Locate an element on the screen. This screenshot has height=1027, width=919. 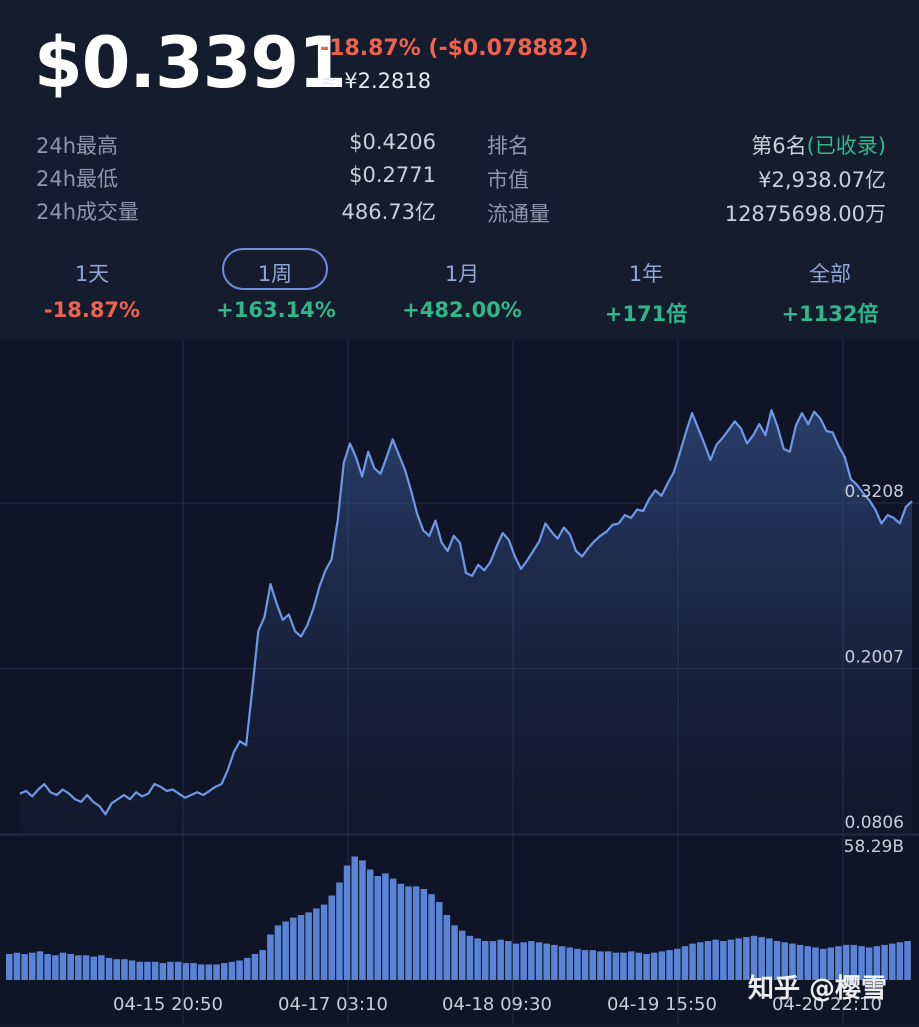
high-value: $0.4206 is located at coordinates (392, 142).